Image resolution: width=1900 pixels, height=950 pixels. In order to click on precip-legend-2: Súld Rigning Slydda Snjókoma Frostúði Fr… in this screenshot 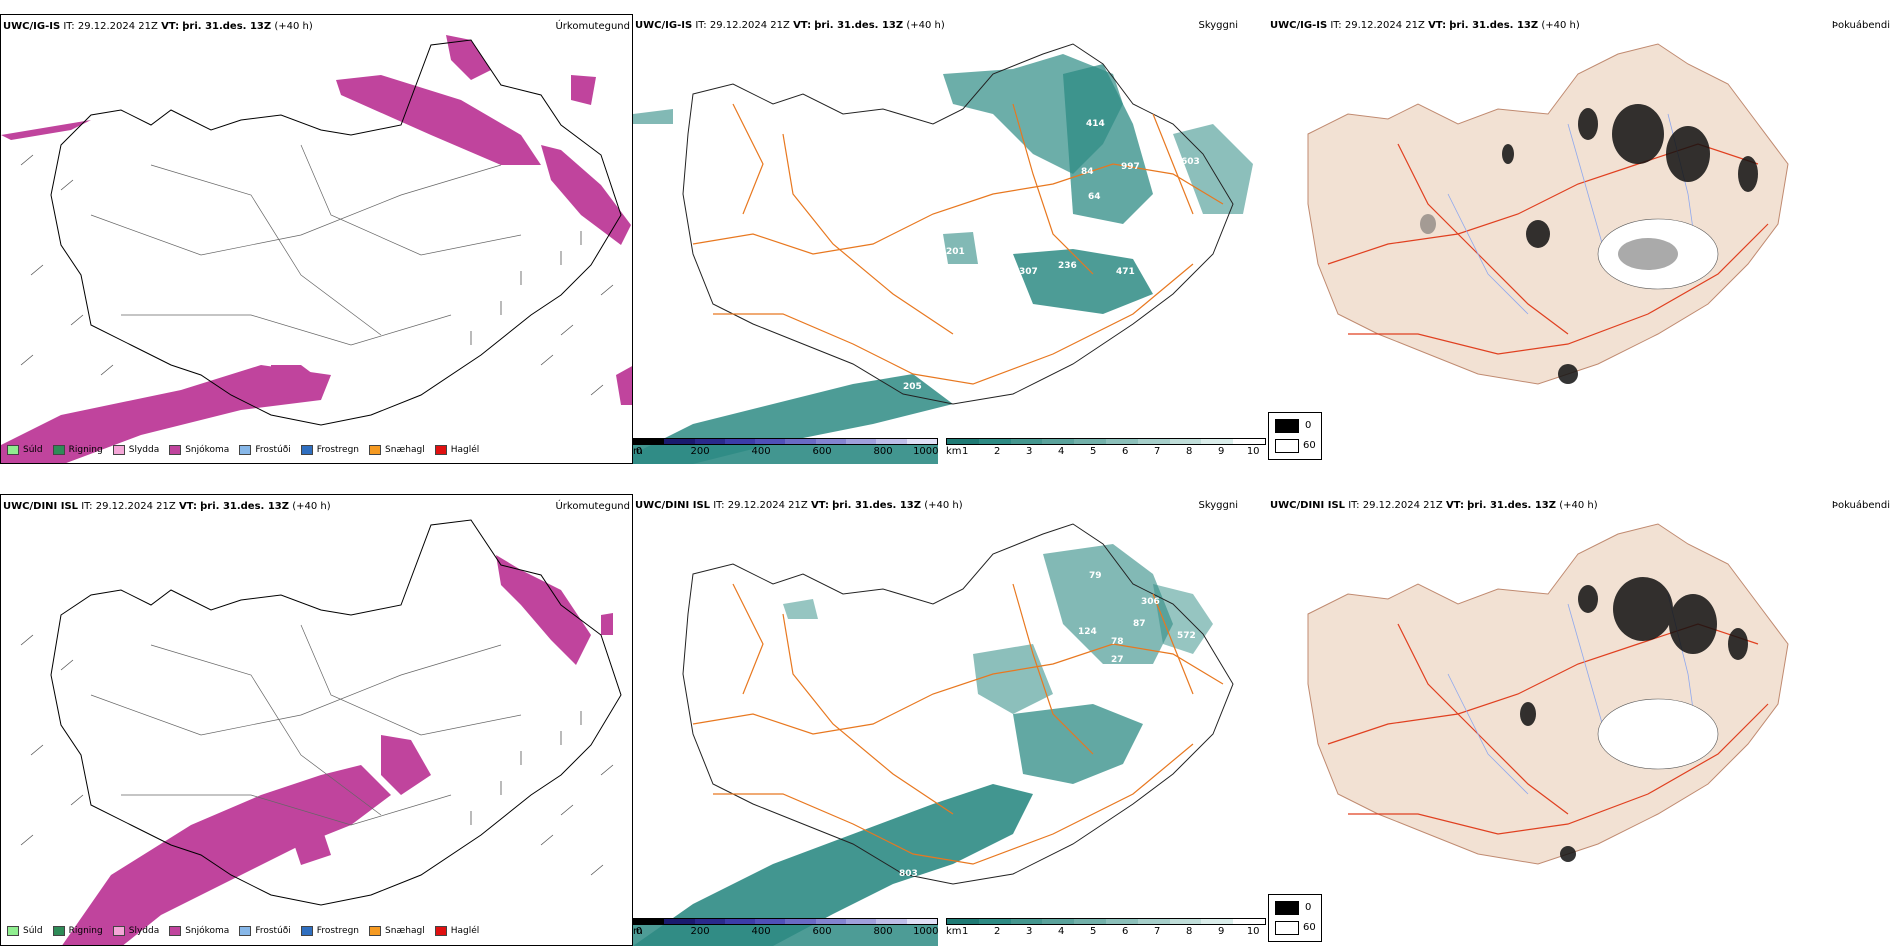, I will do `click(243, 931)`.